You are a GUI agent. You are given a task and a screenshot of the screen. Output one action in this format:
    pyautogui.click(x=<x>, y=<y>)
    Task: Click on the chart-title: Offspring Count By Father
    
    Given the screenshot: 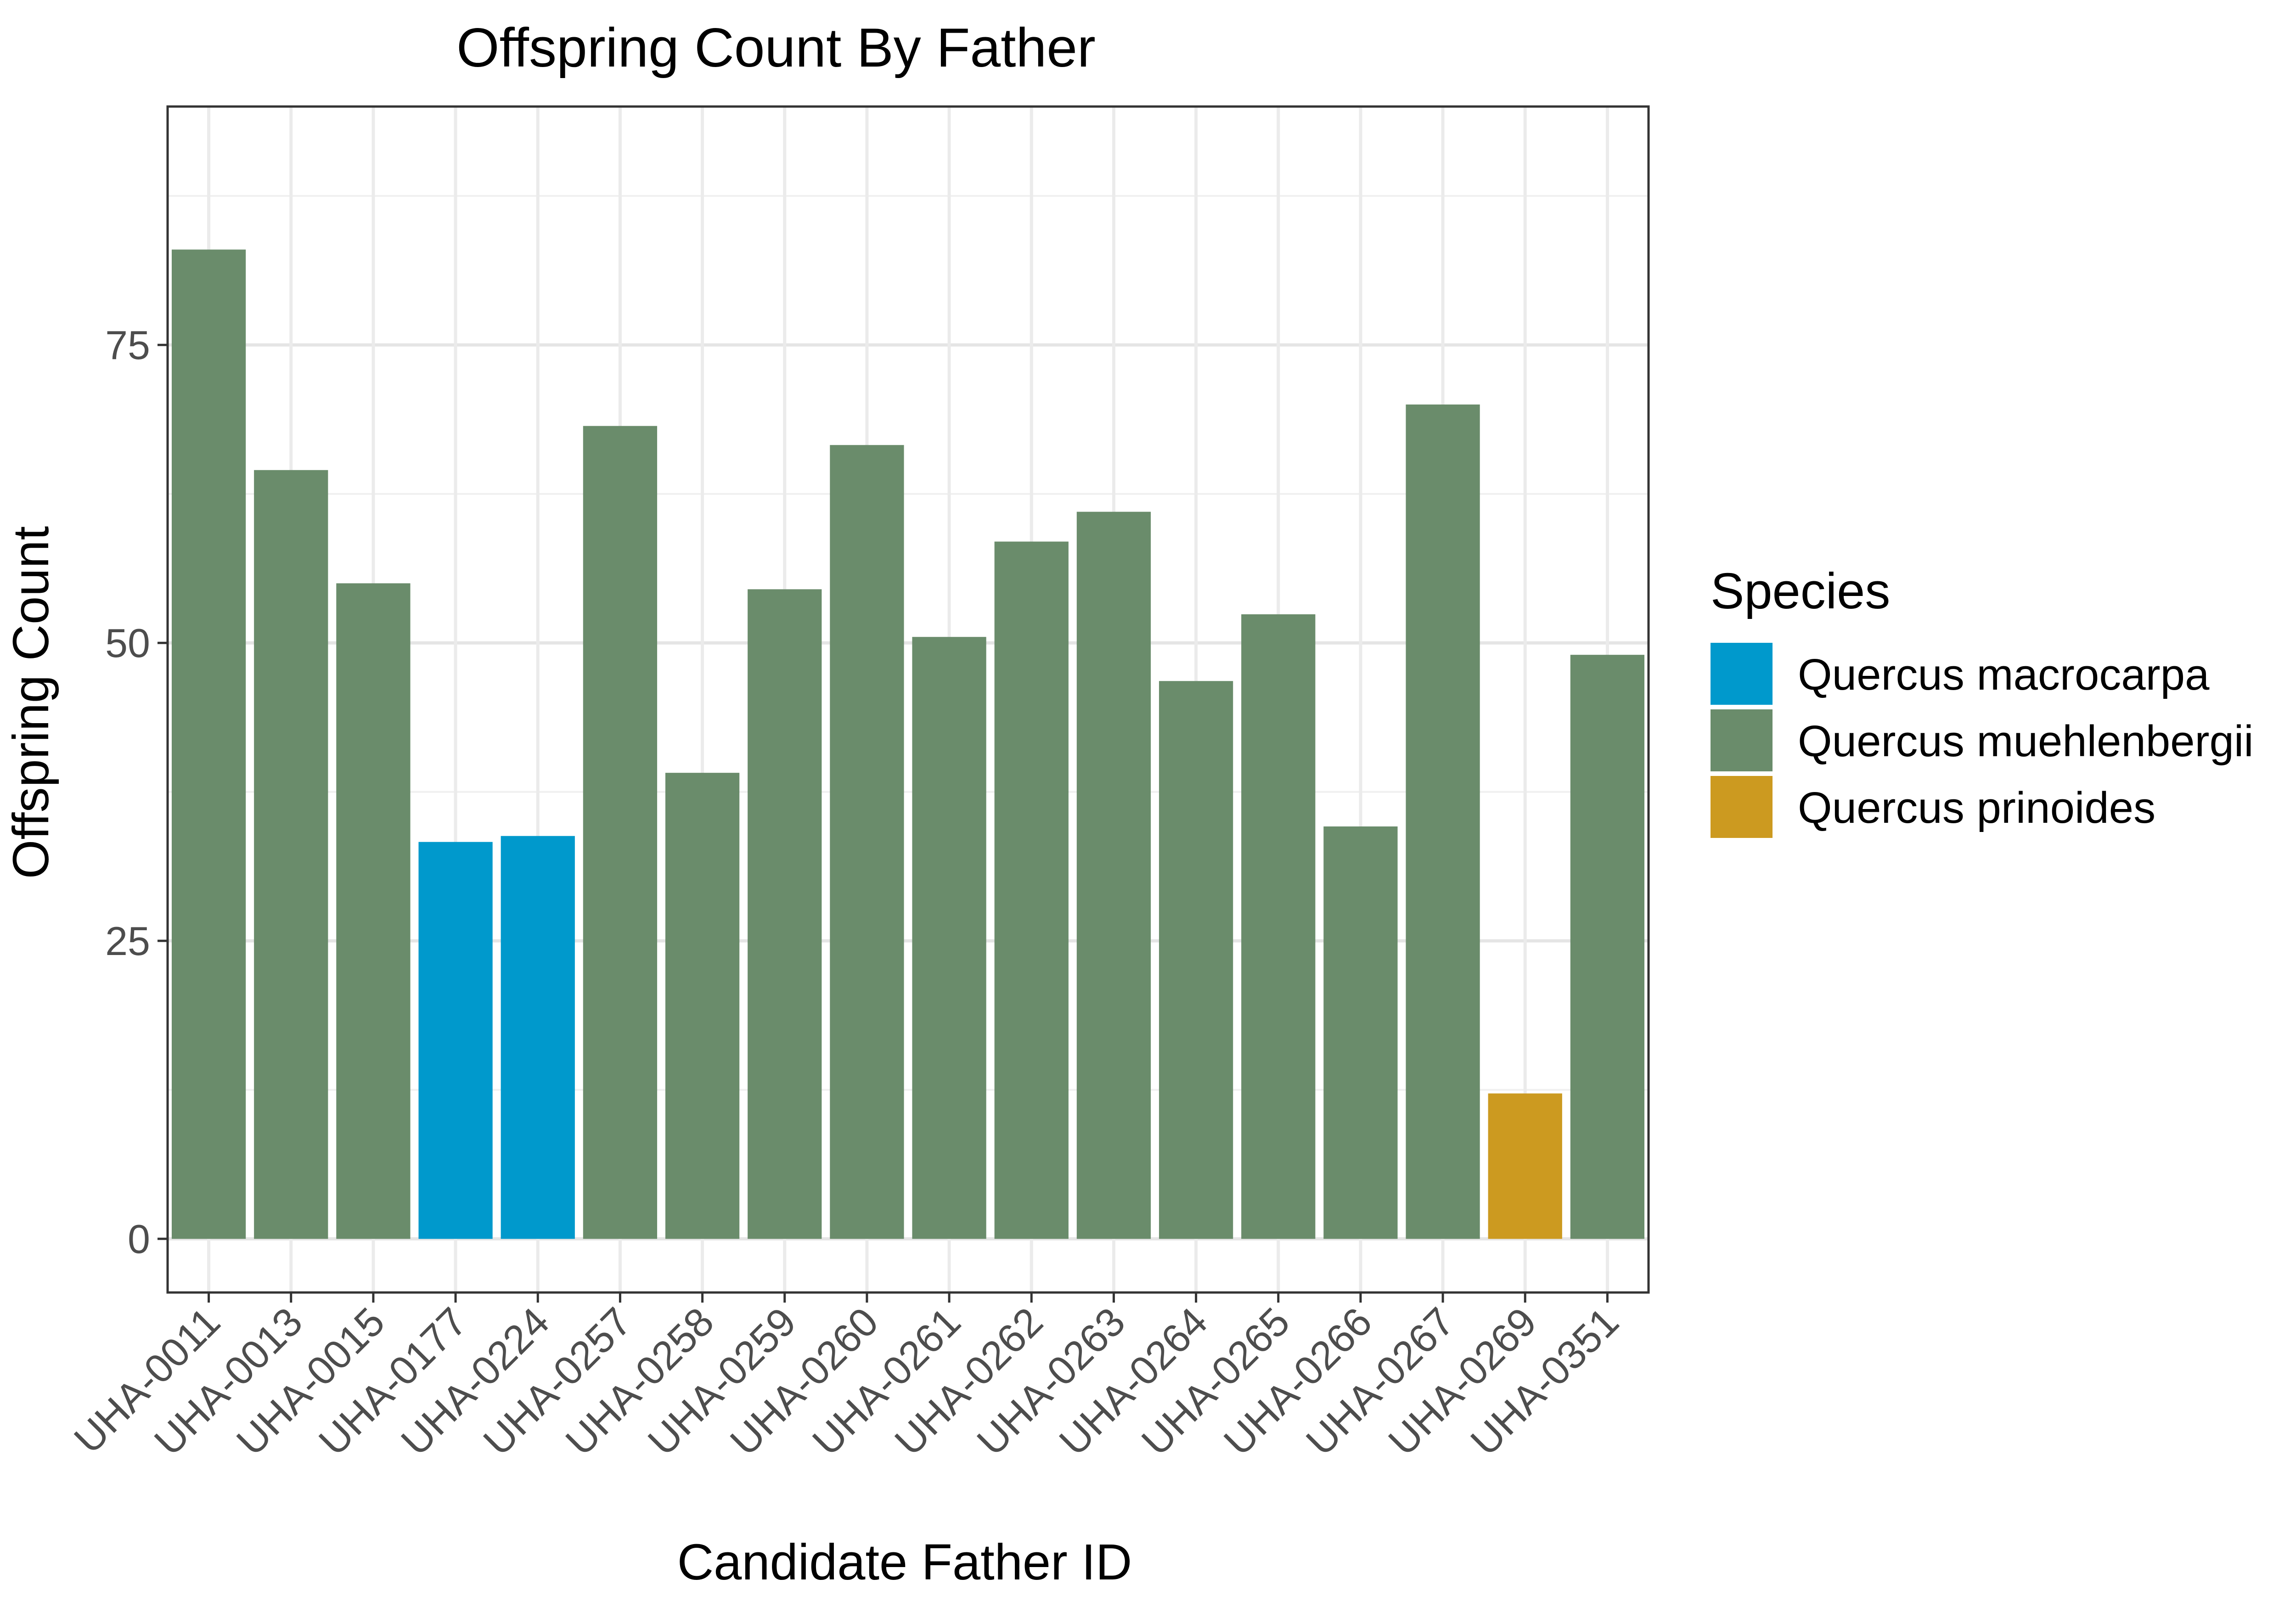 What is the action you would take?
    pyautogui.click(x=776, y=48)
    